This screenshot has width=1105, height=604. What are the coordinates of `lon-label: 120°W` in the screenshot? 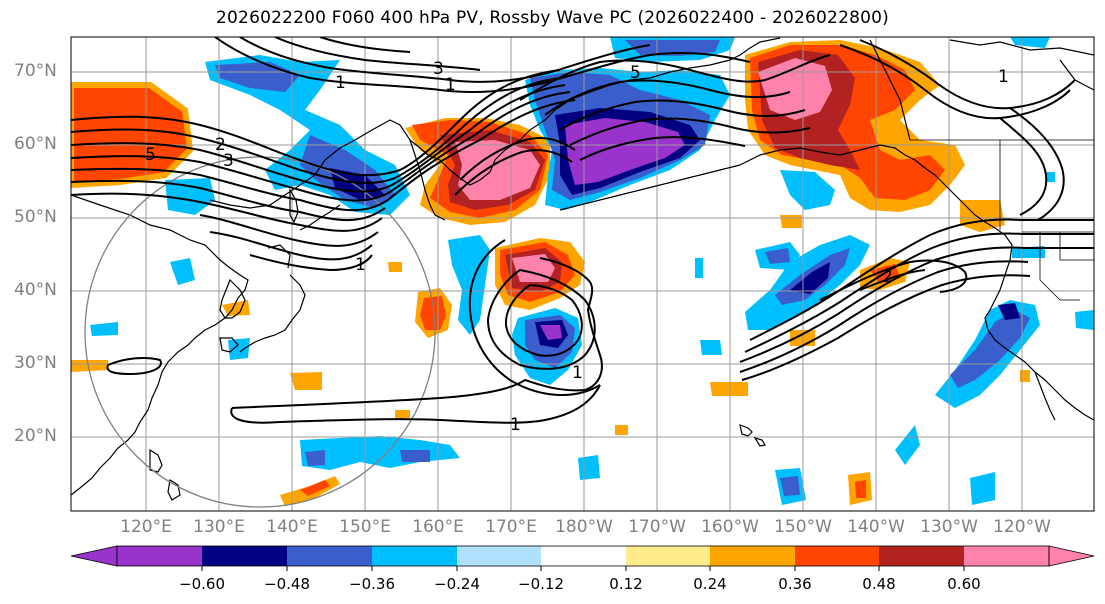 It's located at (1022, 527).